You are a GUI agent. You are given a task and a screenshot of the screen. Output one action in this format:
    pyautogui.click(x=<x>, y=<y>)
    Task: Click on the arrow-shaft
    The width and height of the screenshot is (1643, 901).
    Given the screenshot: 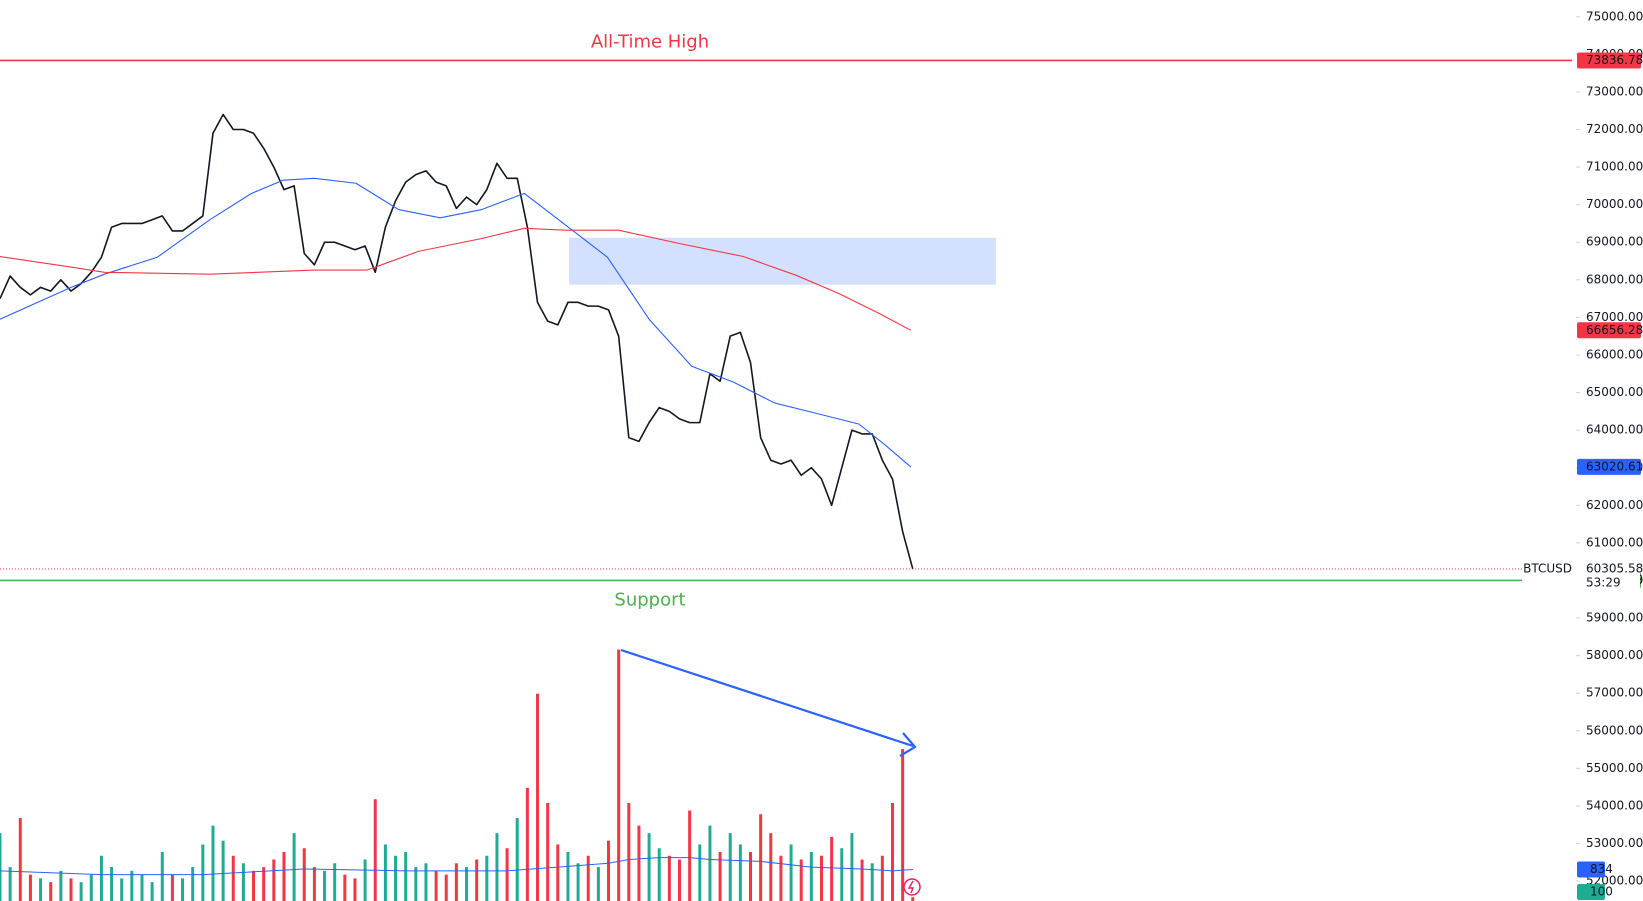 What is the action you would take?
    pyautogui.click(x=767, y=698)
    